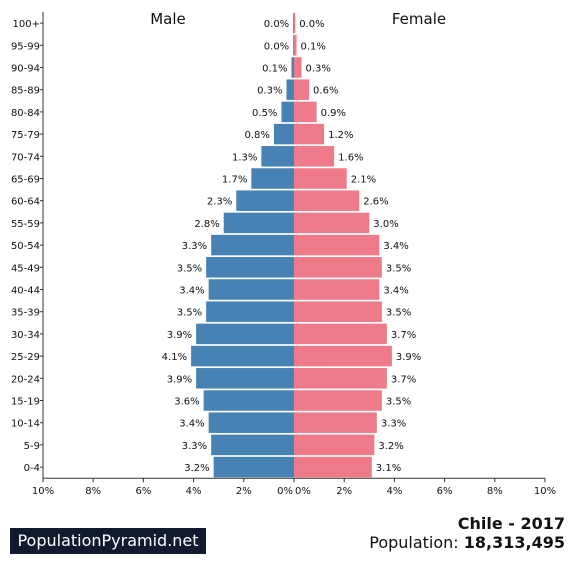  I want to click on x-tick-label-male: 0%, so click(285, 491).